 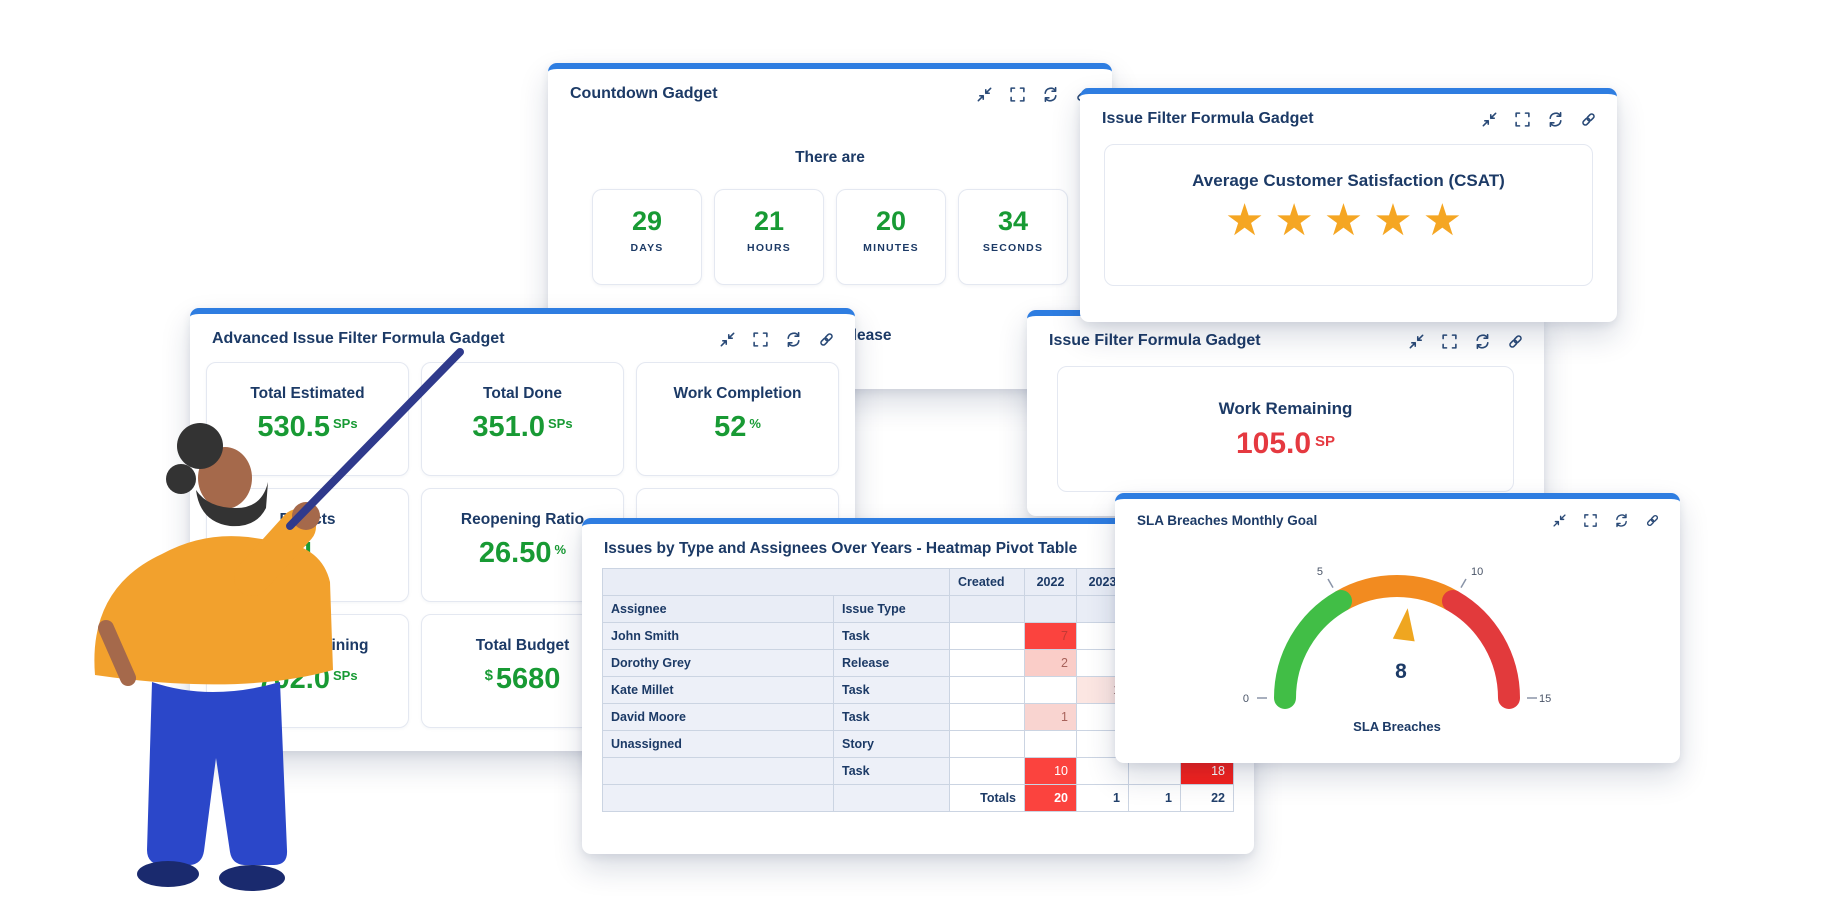 I want to click on metric-value: 351.0 SPs, so click(x=522, y=427).